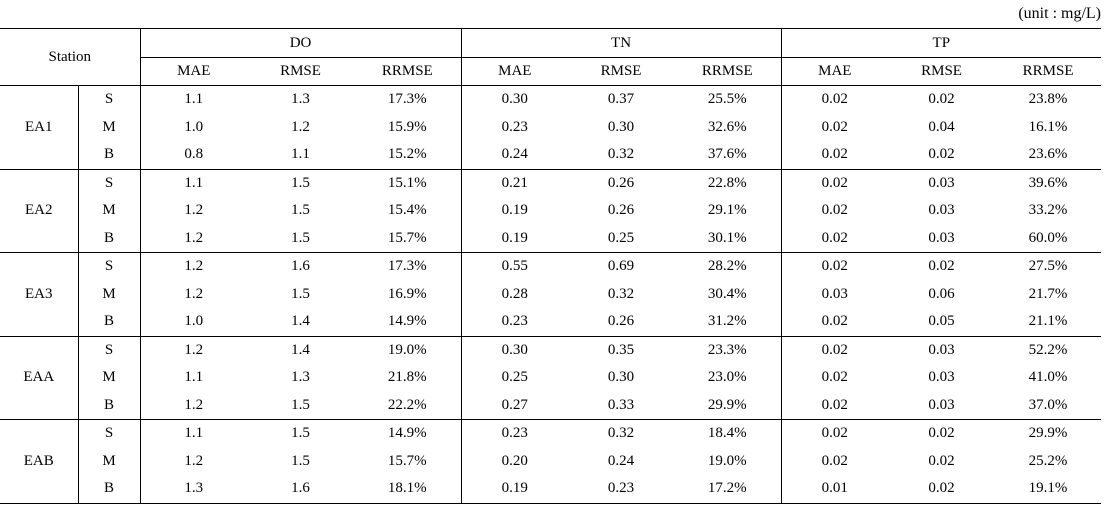 The image size is (1109, 518). I want to click on value-cell: 16.9%, so click(408, 294).